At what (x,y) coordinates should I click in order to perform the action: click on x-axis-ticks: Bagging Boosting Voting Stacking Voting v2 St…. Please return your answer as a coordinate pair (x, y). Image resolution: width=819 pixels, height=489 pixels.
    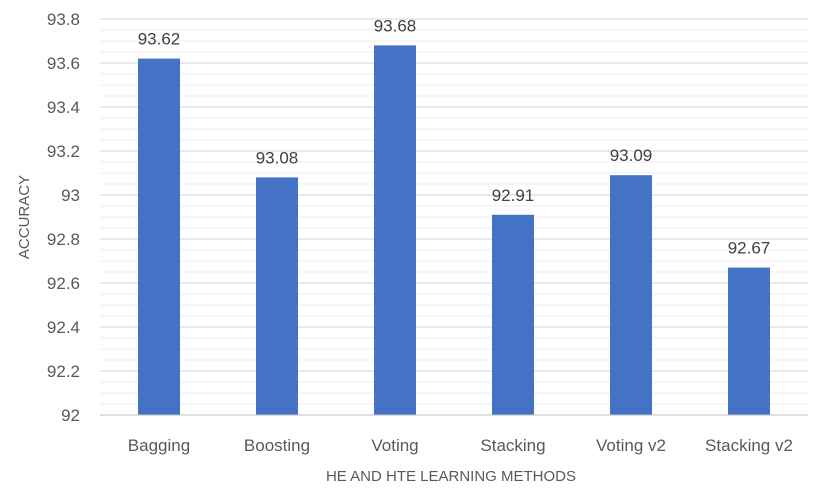
    Looking at the image, I should click on (460, 445).